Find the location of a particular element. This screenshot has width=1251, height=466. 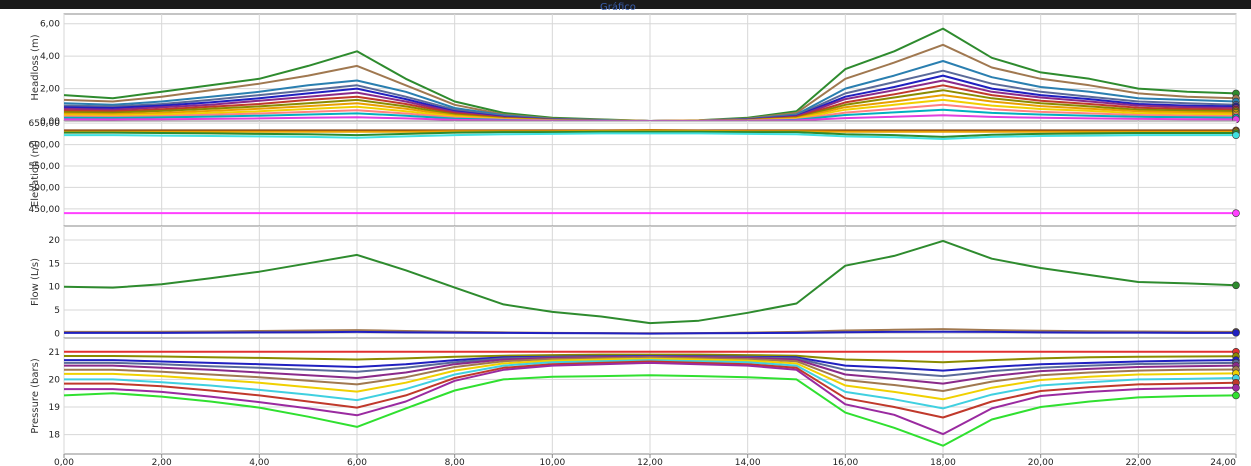

y-tick-label: 6,00 is located at coordinates (50, 25).